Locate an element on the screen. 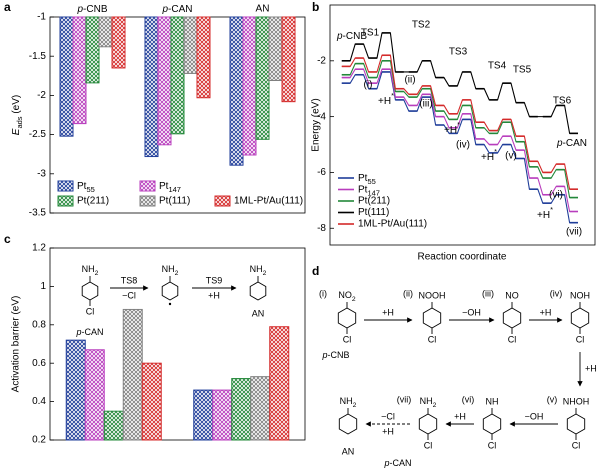  annotation: (iv) is located at coordinates (463, 145).